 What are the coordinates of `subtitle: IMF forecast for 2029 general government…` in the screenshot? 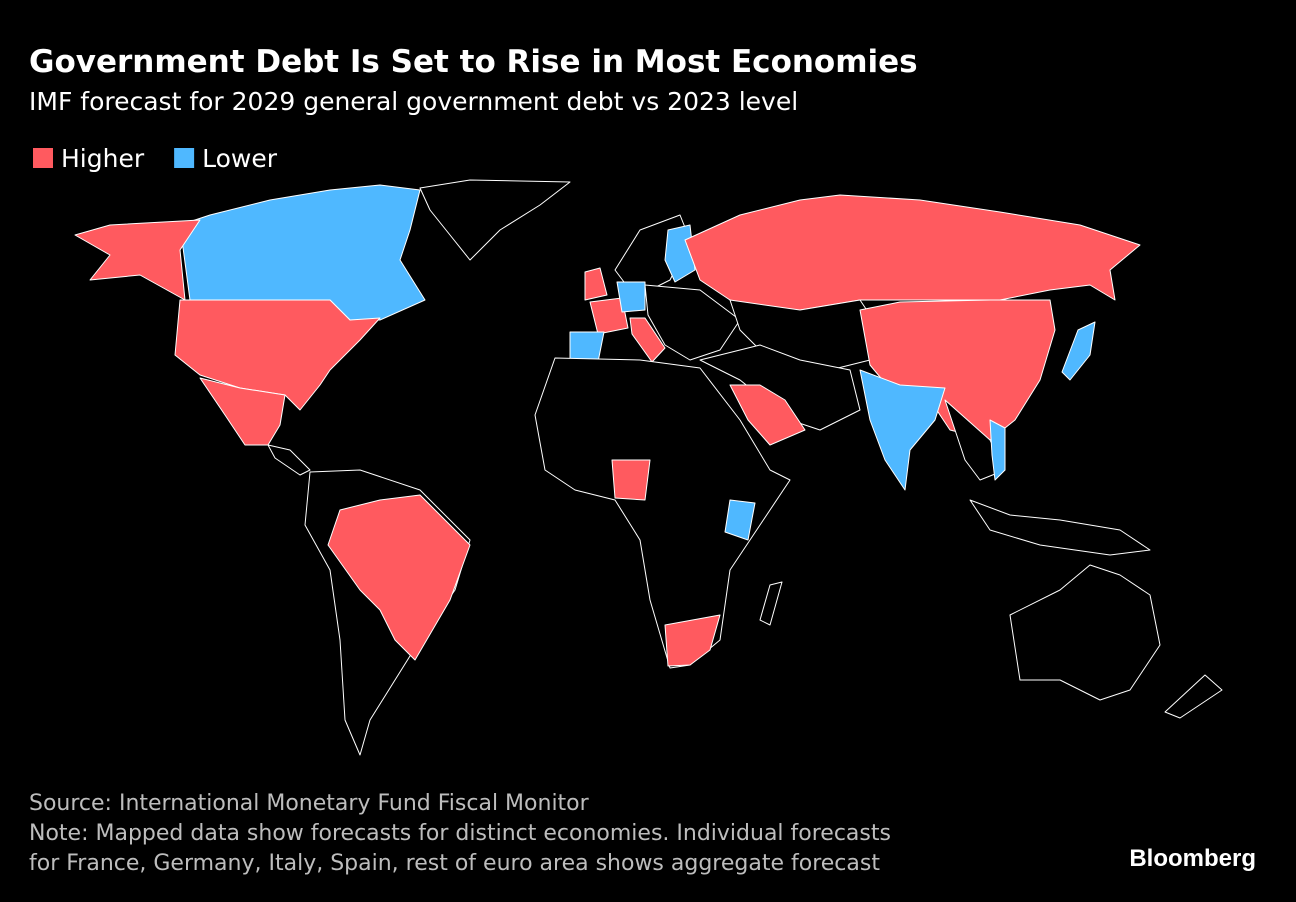 It's located at (413, 101).